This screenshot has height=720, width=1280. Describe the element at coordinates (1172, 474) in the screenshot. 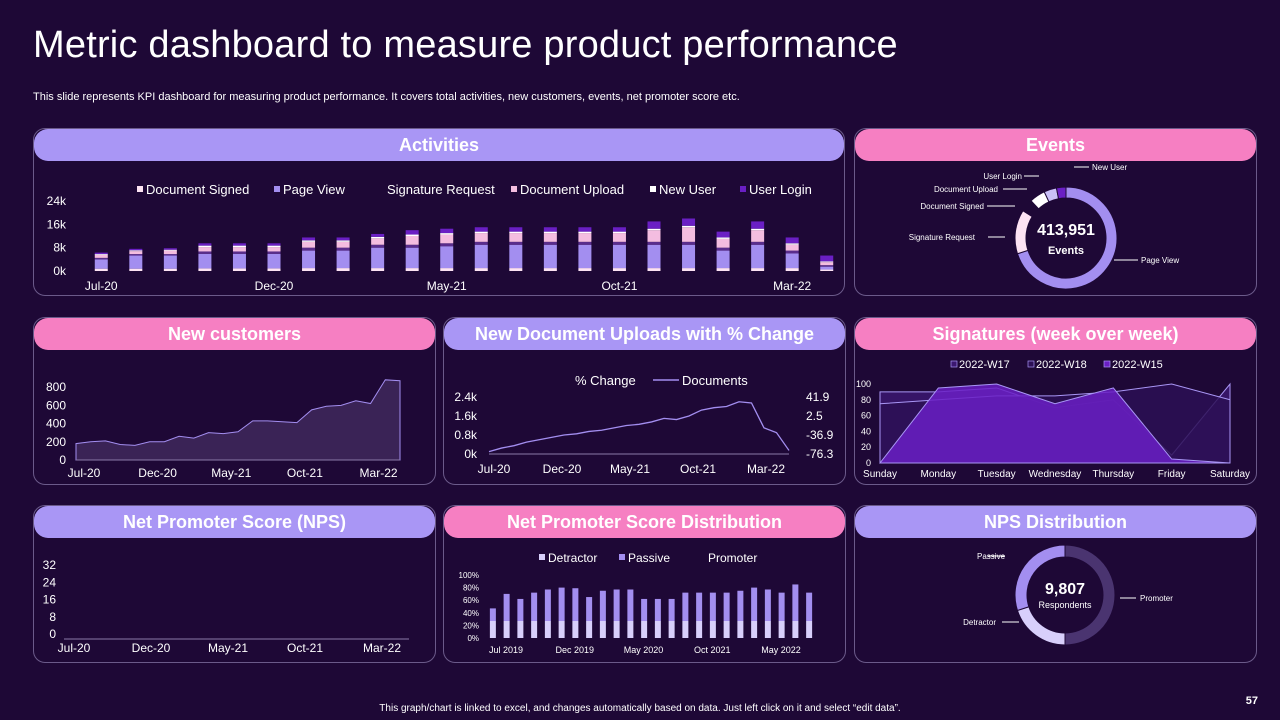

I see `x-tick-label: Friday` at that location.